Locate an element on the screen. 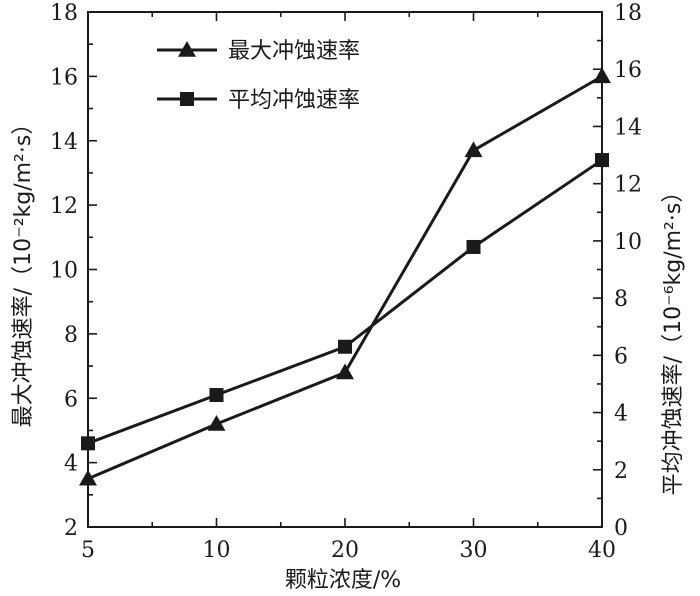 The width and height of the screenshot is (700, 596). right-y-tick-label: 2 is located at coordinates (621, 471).